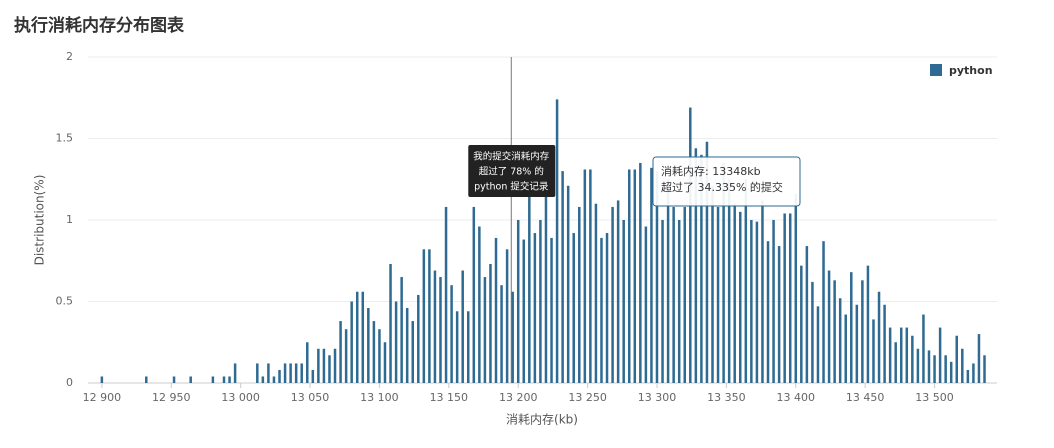 This screenshot has height=448, width=1054. Describe the element at coordinates (542, 420) in the screenshot. I see `x-axis-title: 消耗内存(kb)` at that location.